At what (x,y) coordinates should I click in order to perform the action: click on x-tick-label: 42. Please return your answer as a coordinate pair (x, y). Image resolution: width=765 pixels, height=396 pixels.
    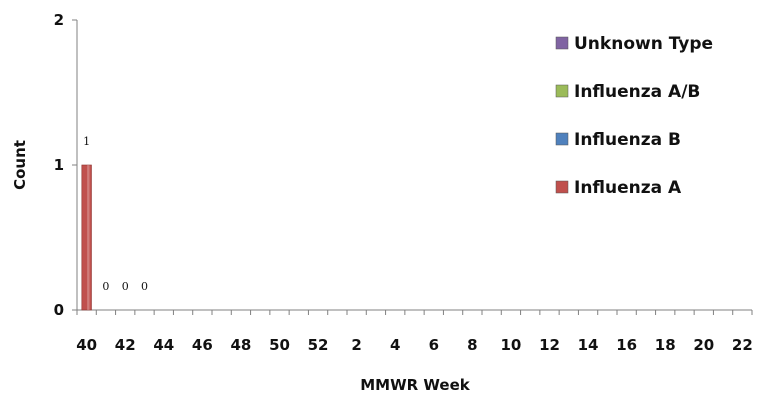
    Looking at the image, I should click on (125, 345).